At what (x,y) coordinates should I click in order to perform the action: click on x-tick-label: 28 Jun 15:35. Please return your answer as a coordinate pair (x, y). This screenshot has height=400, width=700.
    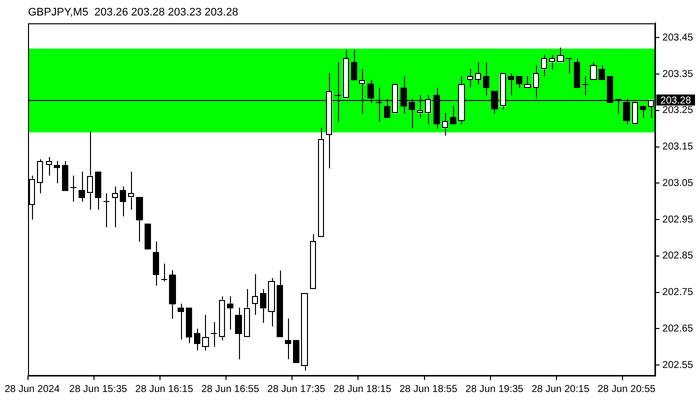
    Looking at the image, I should click on (98, 389).